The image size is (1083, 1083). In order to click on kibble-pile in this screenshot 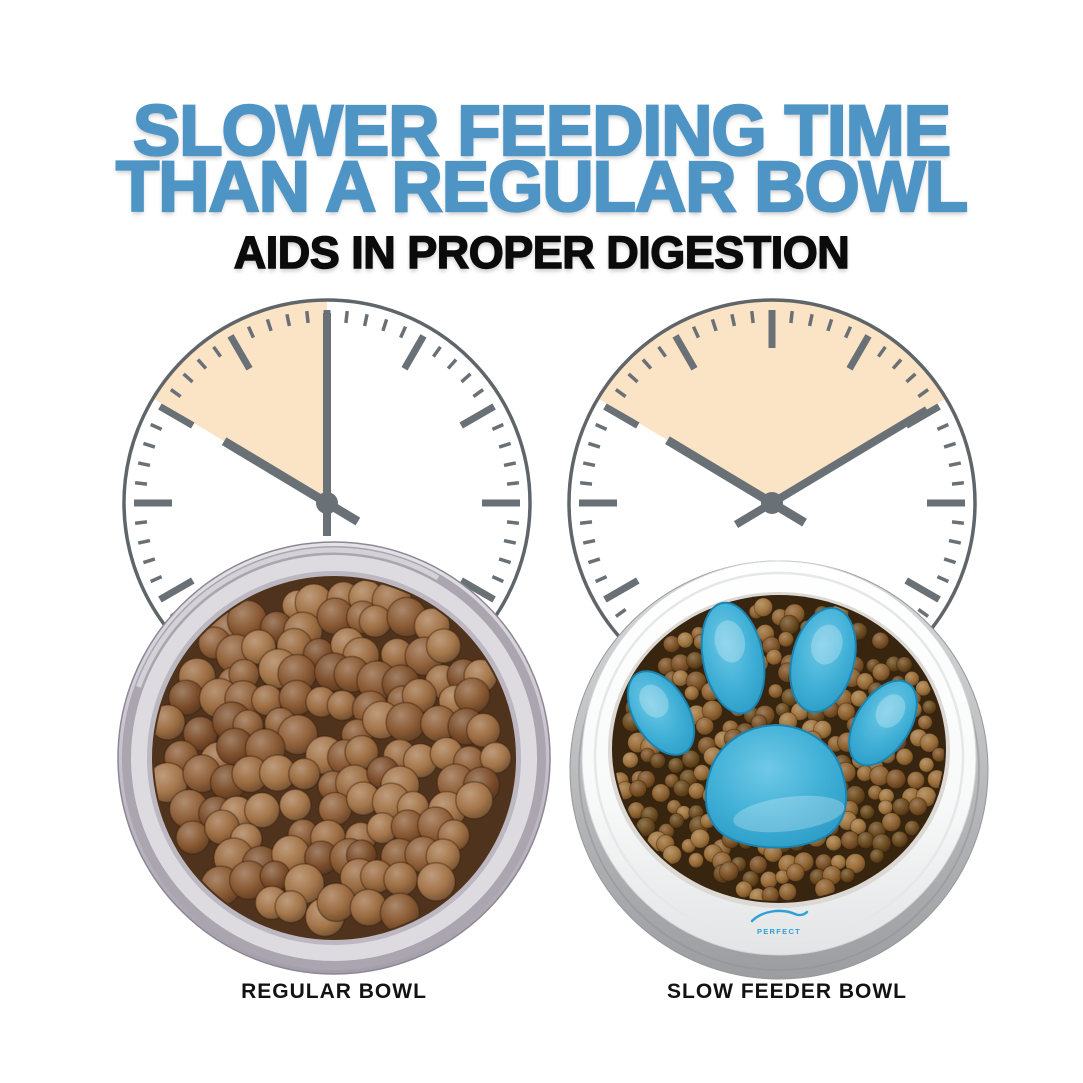, I will do `click(333, 758)`.